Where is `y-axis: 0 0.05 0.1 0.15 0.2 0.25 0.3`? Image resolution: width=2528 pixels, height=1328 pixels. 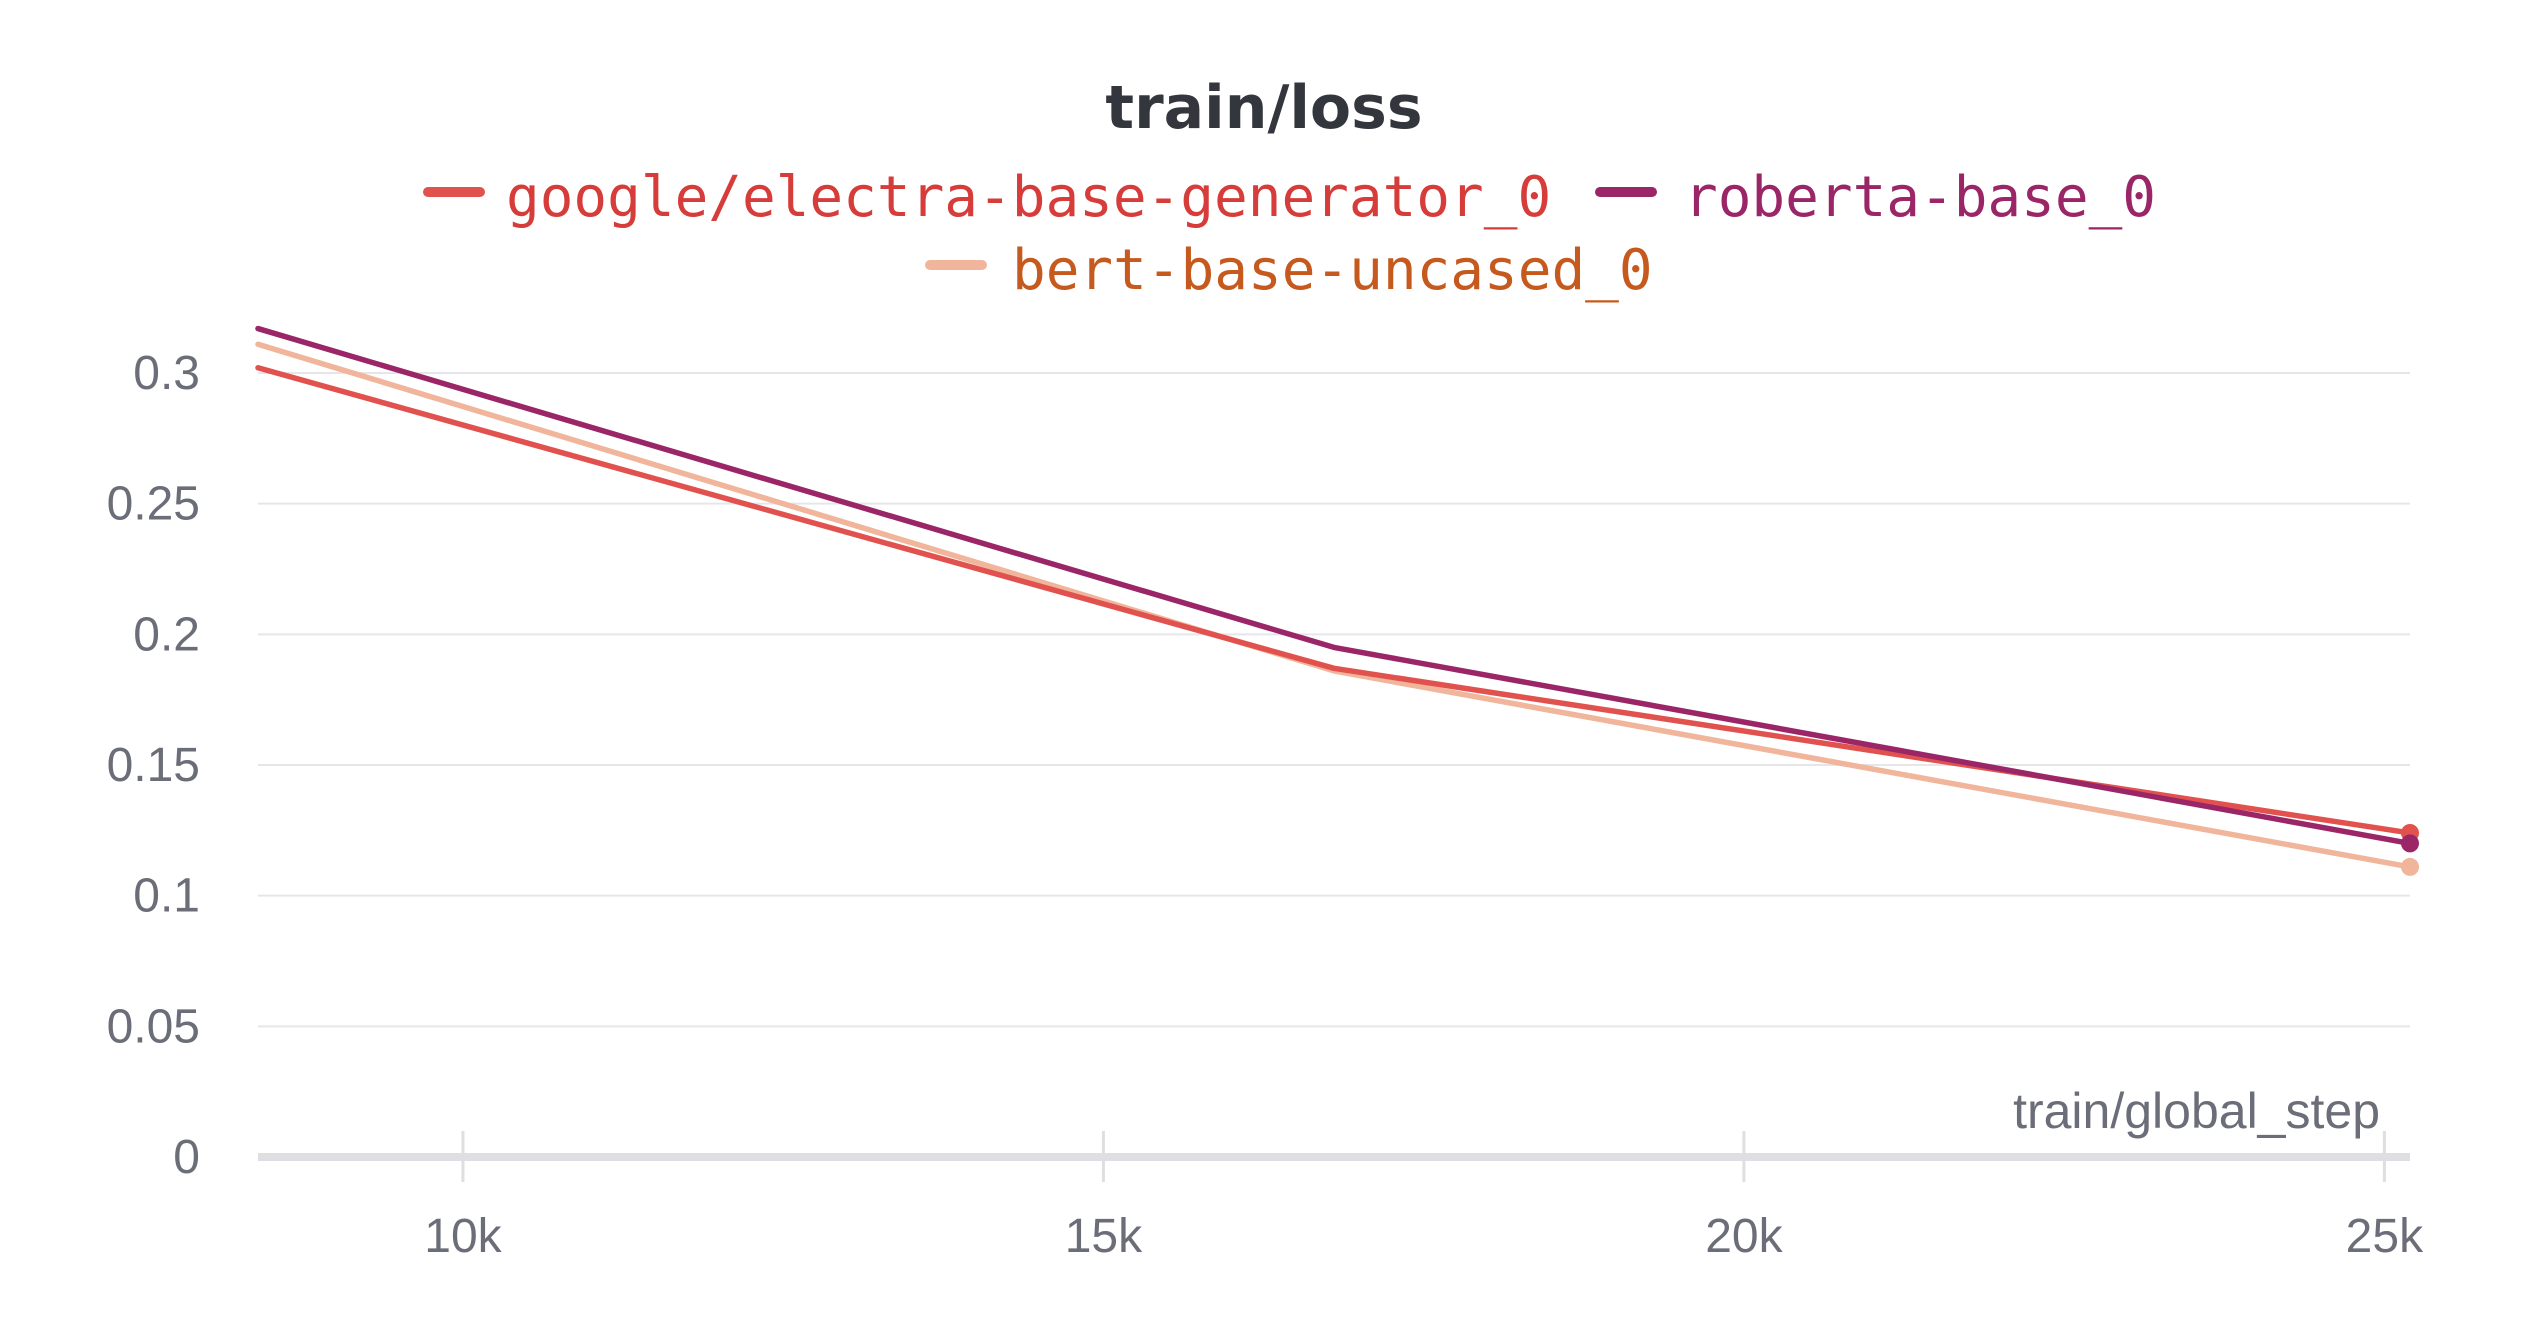 y-axis: 0 0.05 0.1 0.15 0.2 0.25 0.3 is located at coordinates (153, 765).